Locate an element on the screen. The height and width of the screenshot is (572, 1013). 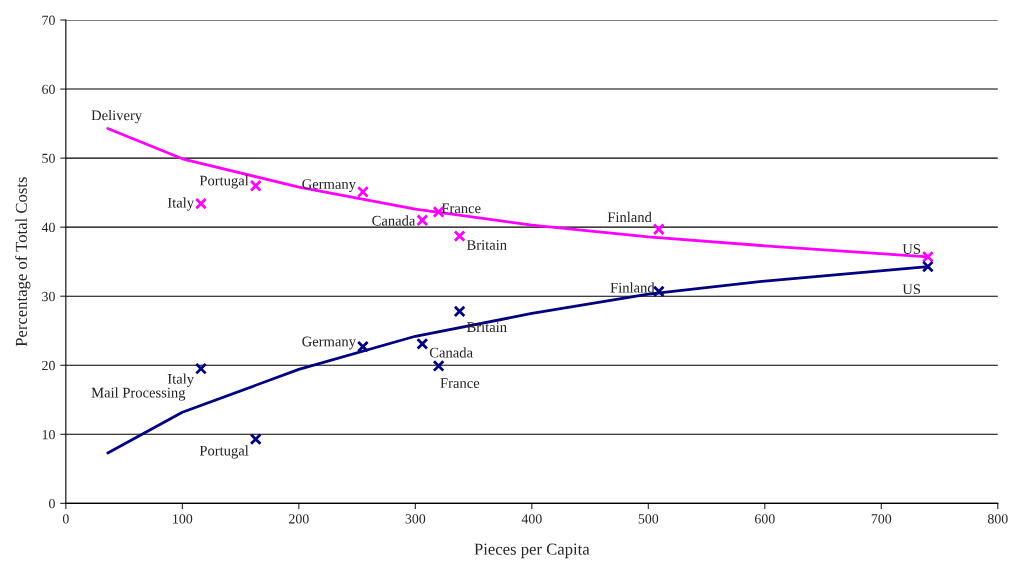
y-tick-label: 10 is located at coordinates (48, 434).